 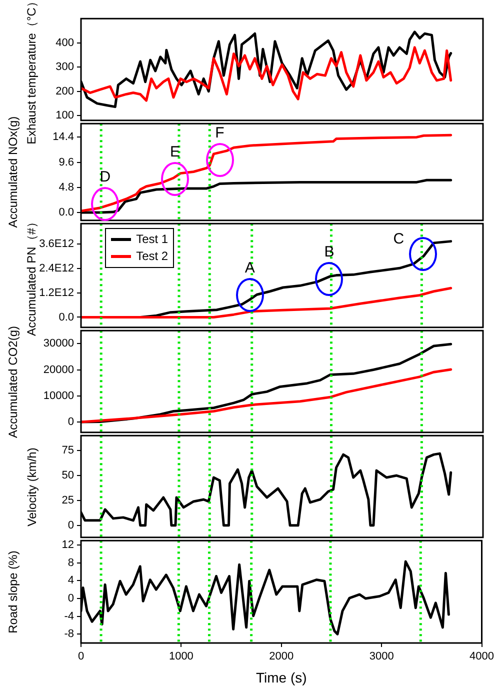 I want to click on x-axis-title: Time (s), so click(x=281, y=677).